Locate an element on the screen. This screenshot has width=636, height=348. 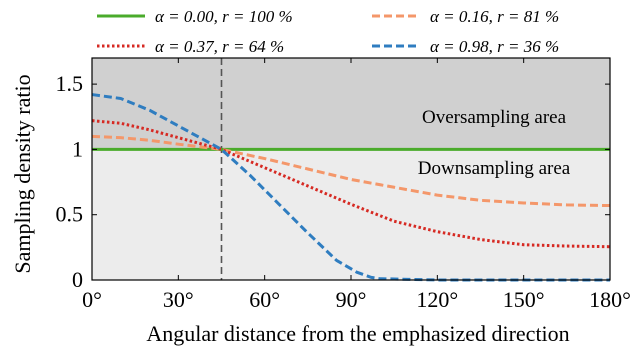
downsampling-label: Downsampling area is located at coordinates (494, 168).